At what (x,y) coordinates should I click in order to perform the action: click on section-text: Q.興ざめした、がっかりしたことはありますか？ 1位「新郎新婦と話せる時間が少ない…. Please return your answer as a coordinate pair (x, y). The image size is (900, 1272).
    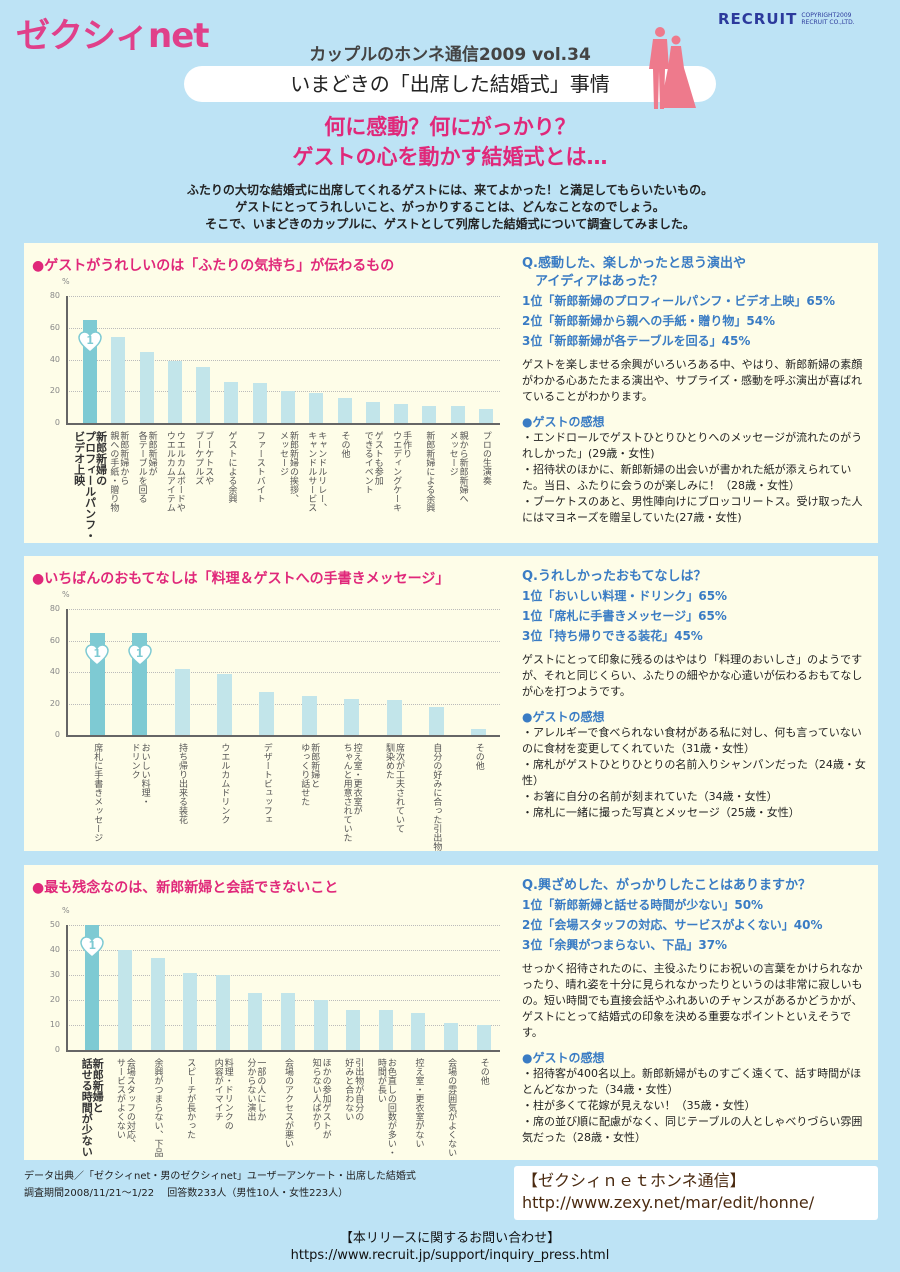
    Looking at the image, I should click on (697, 1011).